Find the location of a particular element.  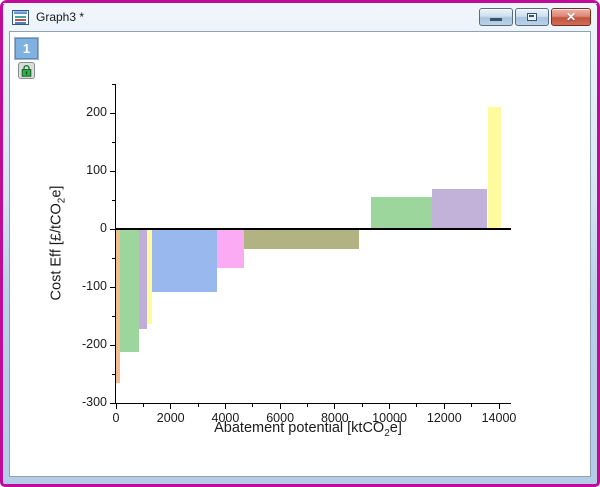

y-tick-label: -100 is located at coordinates (94, 286).